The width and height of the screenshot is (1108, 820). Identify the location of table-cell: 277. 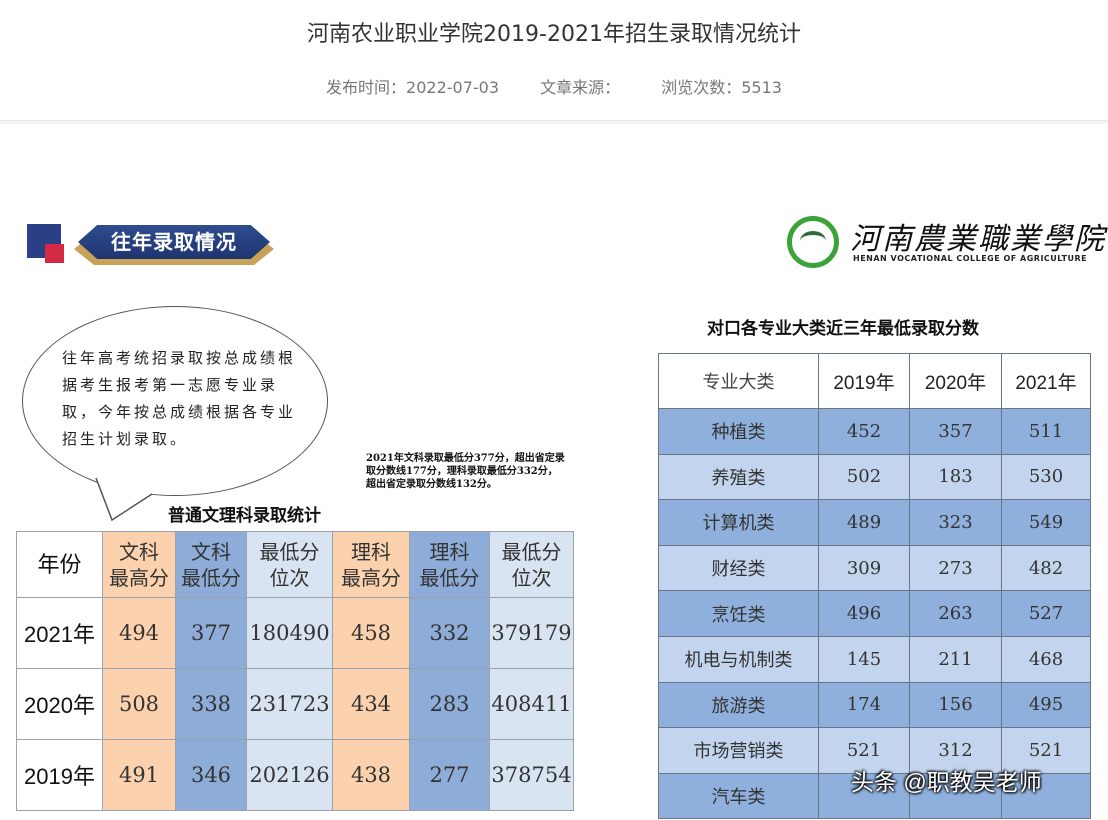
(449, 775).